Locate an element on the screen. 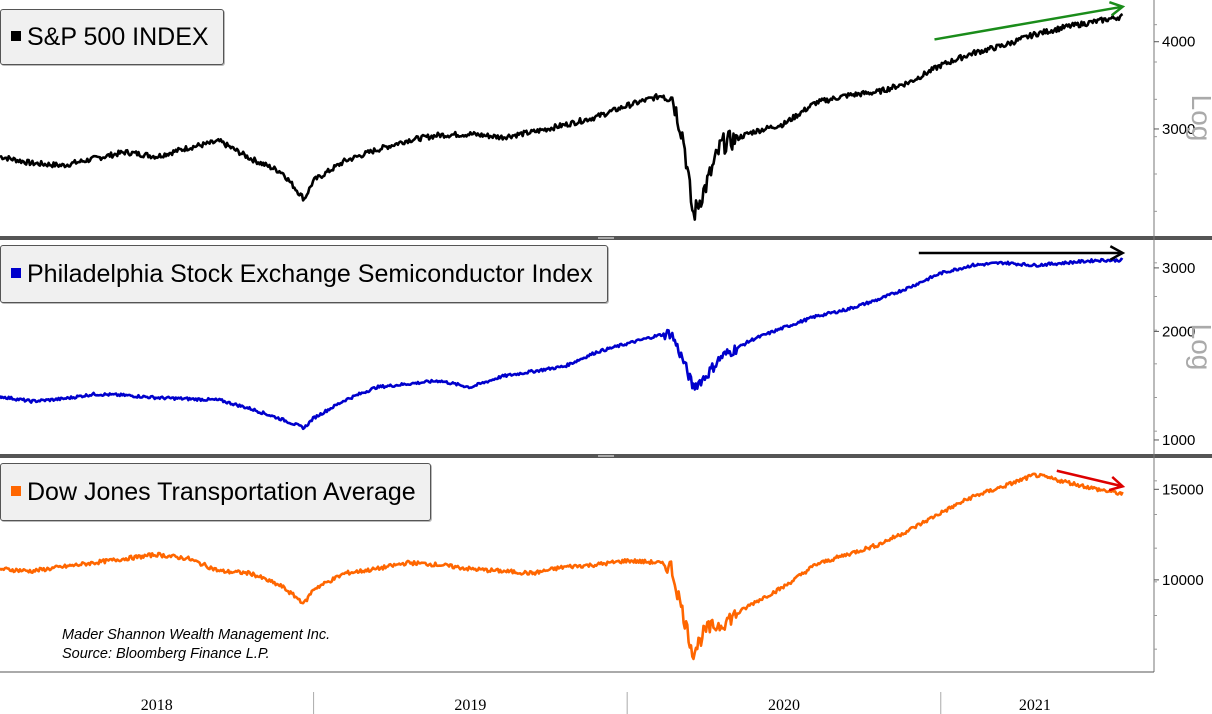 This screenshot has width=1212, height=714. x-tick-label: 2020 is located at coordinates (784, 705).